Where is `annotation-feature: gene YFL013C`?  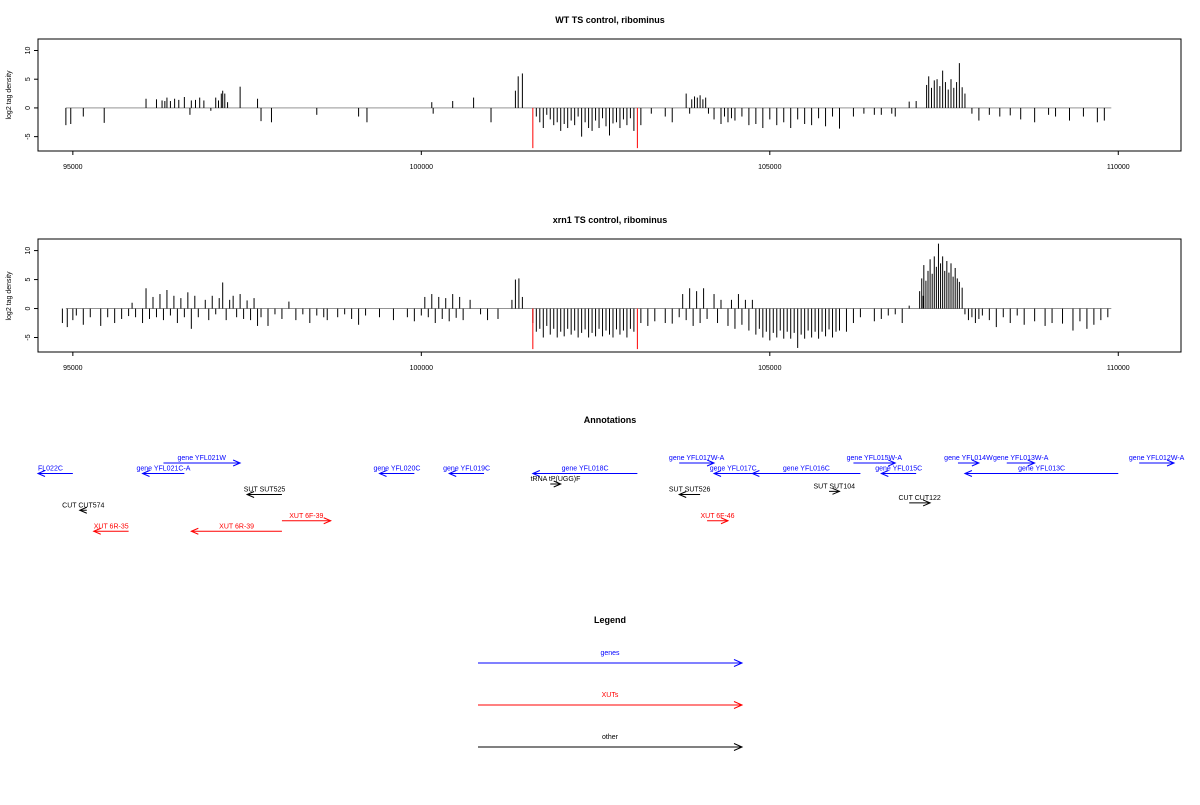
annotation-feature: gene YFL013C is located at coordinates (1041, 471).